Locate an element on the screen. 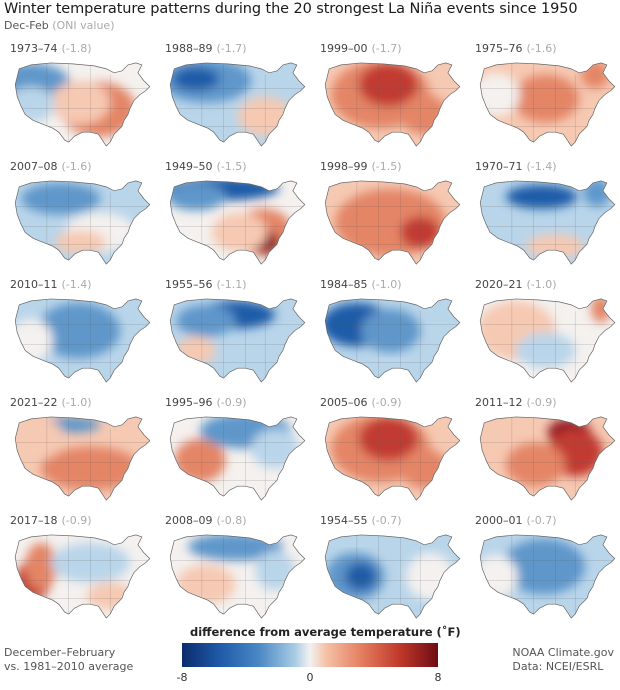 This screenshot has height=690, width=620. panel-label: 2011–12 (-0.9) is located at coordinates (516, 402).